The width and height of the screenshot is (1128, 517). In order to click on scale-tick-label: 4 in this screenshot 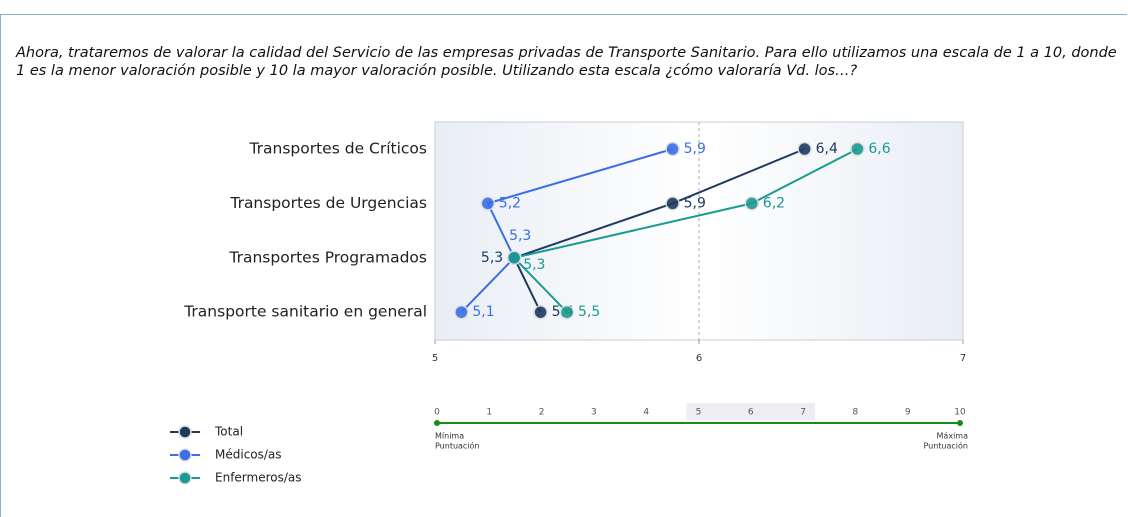, I will do `click(646, 413)`.